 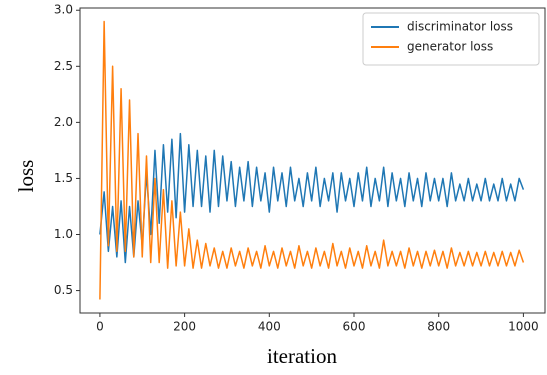 I want to click on x-tick-label: 0, so click(x=100, y=327).